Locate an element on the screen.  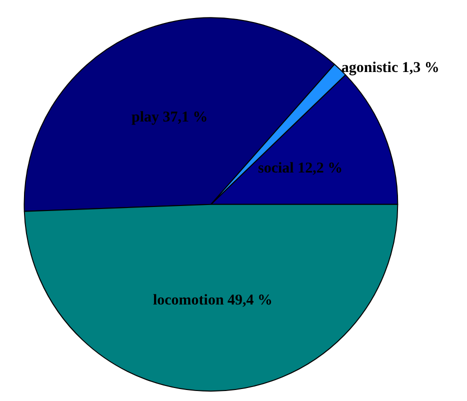
slice-label: social 12,2 % is located at coordinates (300, 168).